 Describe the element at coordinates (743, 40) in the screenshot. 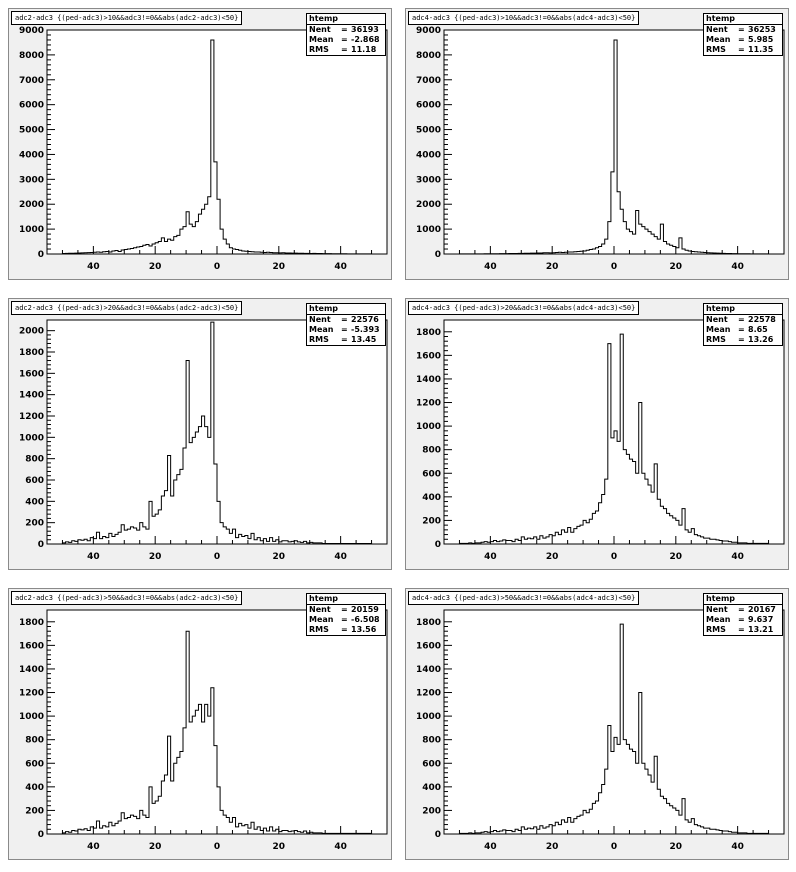

I see `stats-mean: Mean = 5.985` at that location.